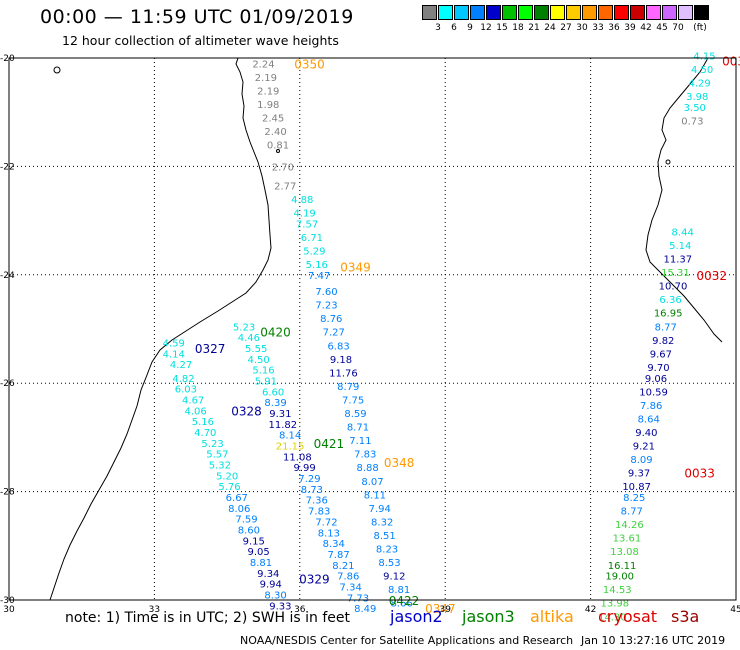 This screenshot has height=650, width=740. I want to click on wave-height-label: 8.49, so click(365, 609).